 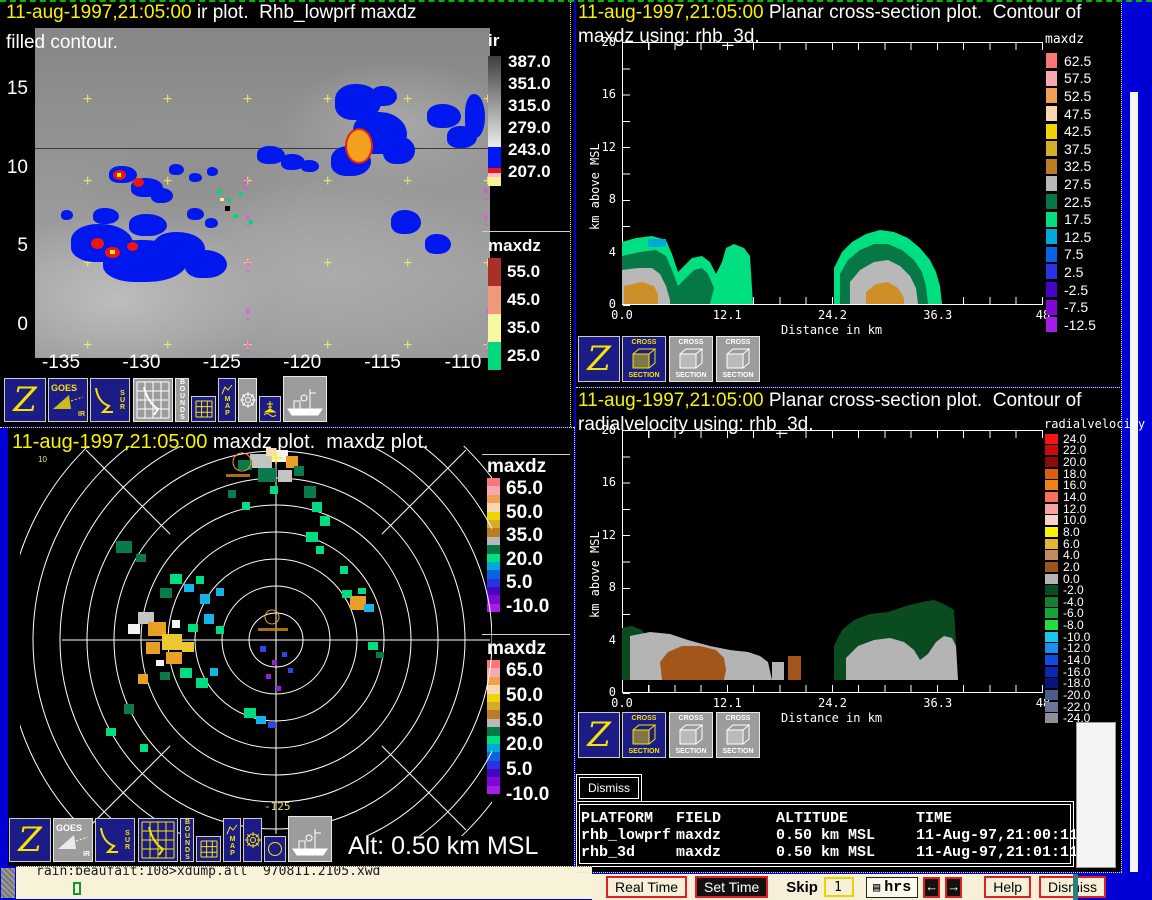 What do you see at coordinates (644, 342) in the screenshot?
I see `cross-label: CROSS` at bounding box center [644, 342].